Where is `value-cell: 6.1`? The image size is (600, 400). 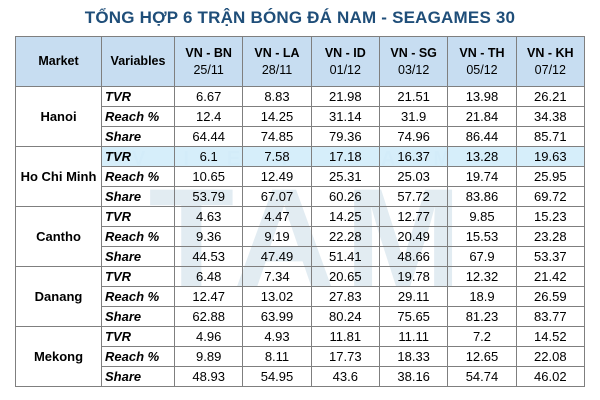 value-cell: 6.1 is located at coordinates (208, 156).